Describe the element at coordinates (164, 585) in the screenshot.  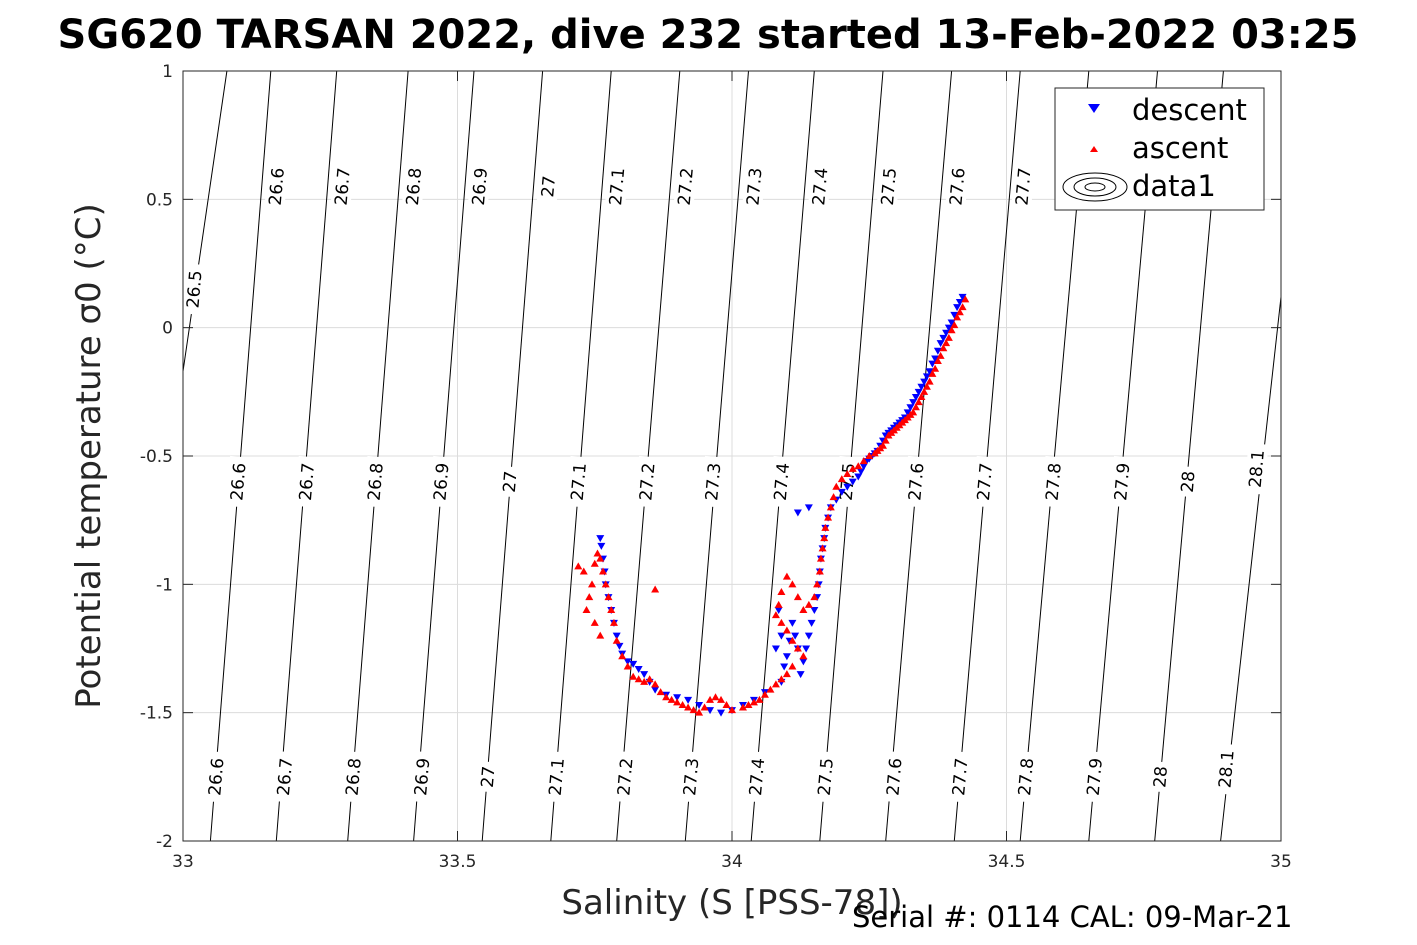
I see `y-tick-label-2: -1` at that location.